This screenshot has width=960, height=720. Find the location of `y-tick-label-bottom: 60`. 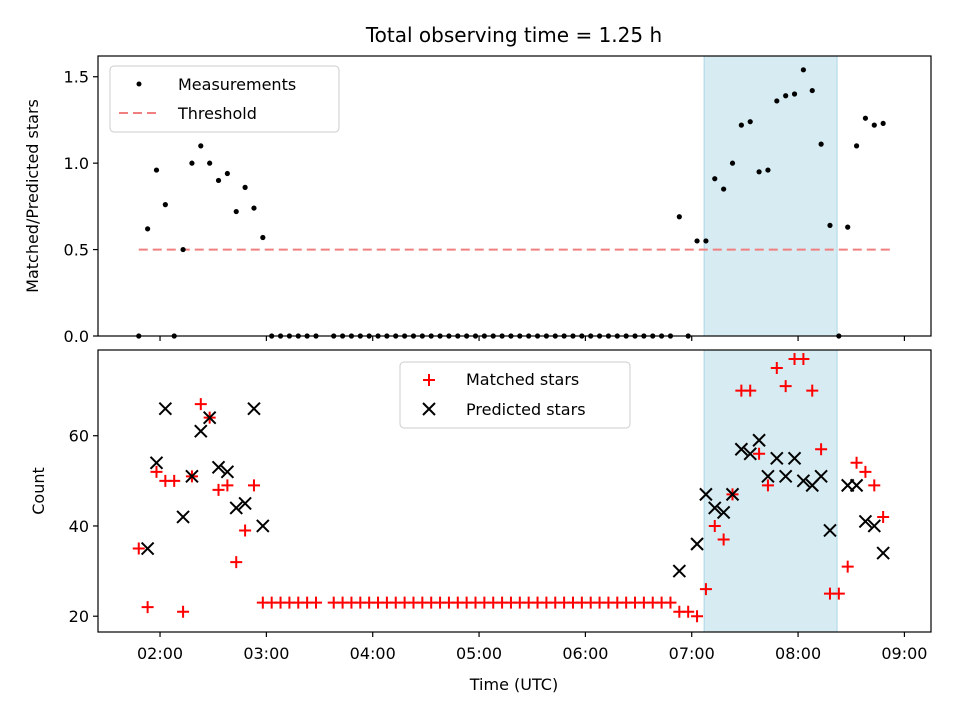

y-tick-label-bottom: 60 is located at coordinates (79, 436).